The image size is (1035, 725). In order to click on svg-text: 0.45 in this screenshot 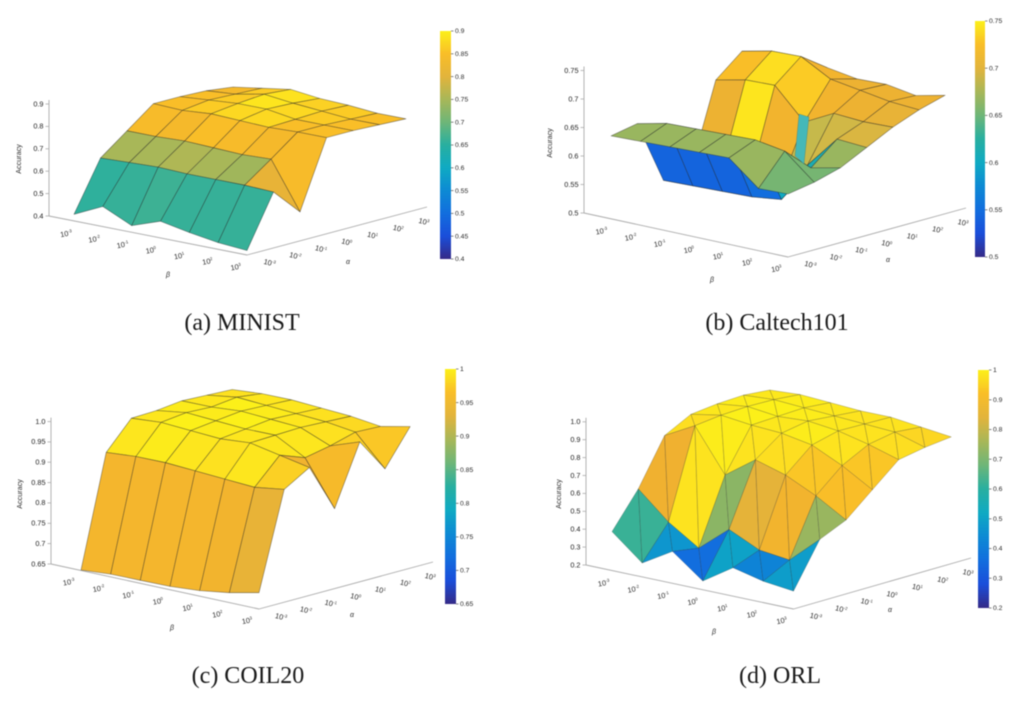, I will do `click(461, 236)`.